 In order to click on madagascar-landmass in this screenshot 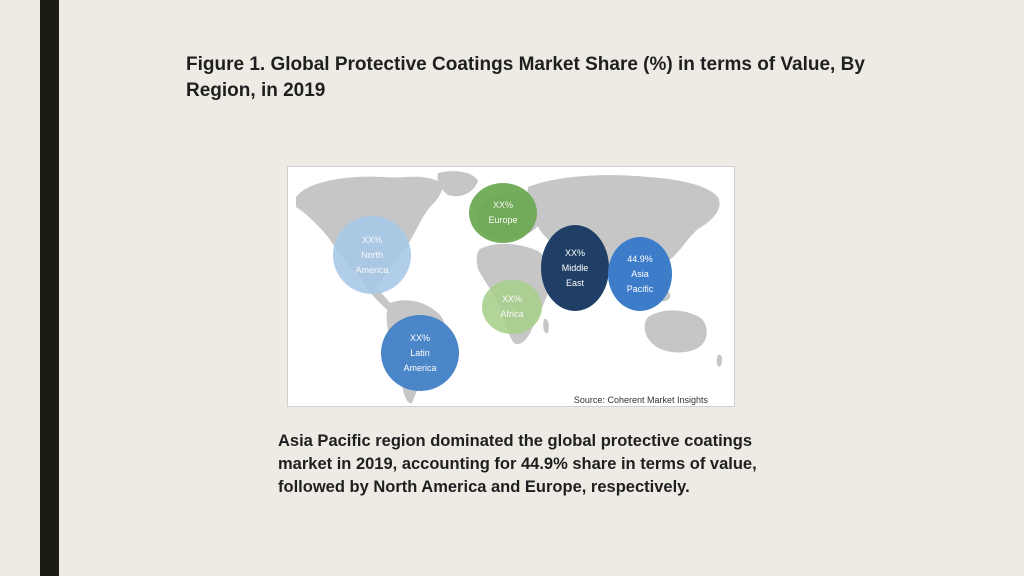, I will do `click(546, 326)`.